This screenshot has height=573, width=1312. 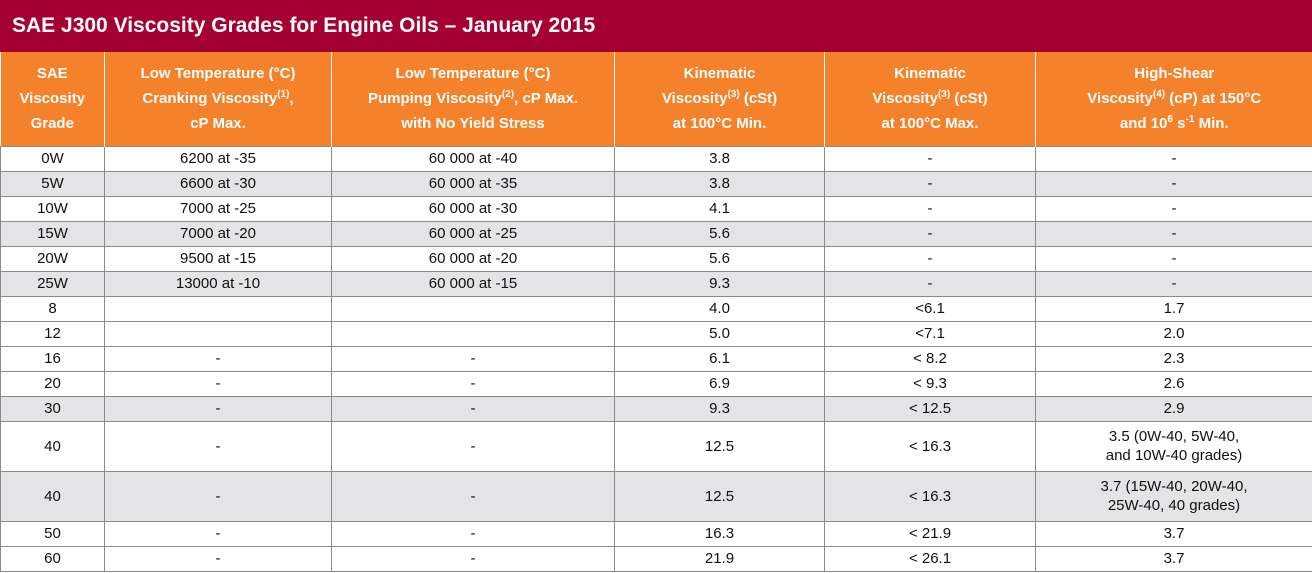 What do you see at coordinates (218, 158) in the screenshot?
I see `cell-cranking-viscosity: 6200 at -35` at bounding box center [218, 158].